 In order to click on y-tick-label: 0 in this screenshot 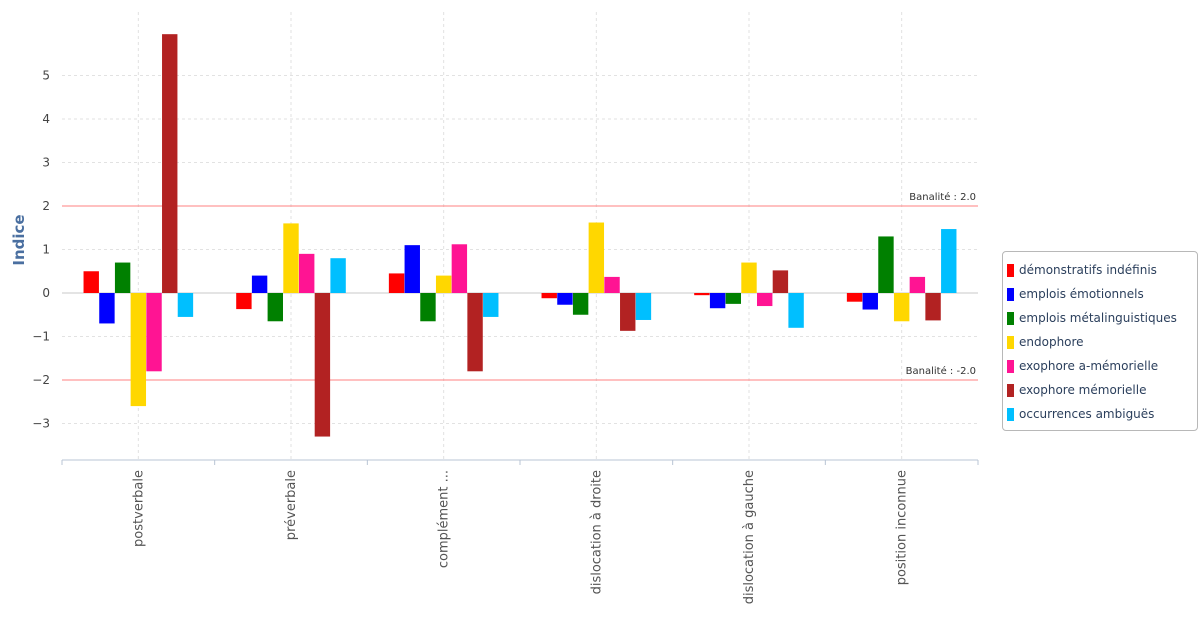, I will do `click(46, 293)`.